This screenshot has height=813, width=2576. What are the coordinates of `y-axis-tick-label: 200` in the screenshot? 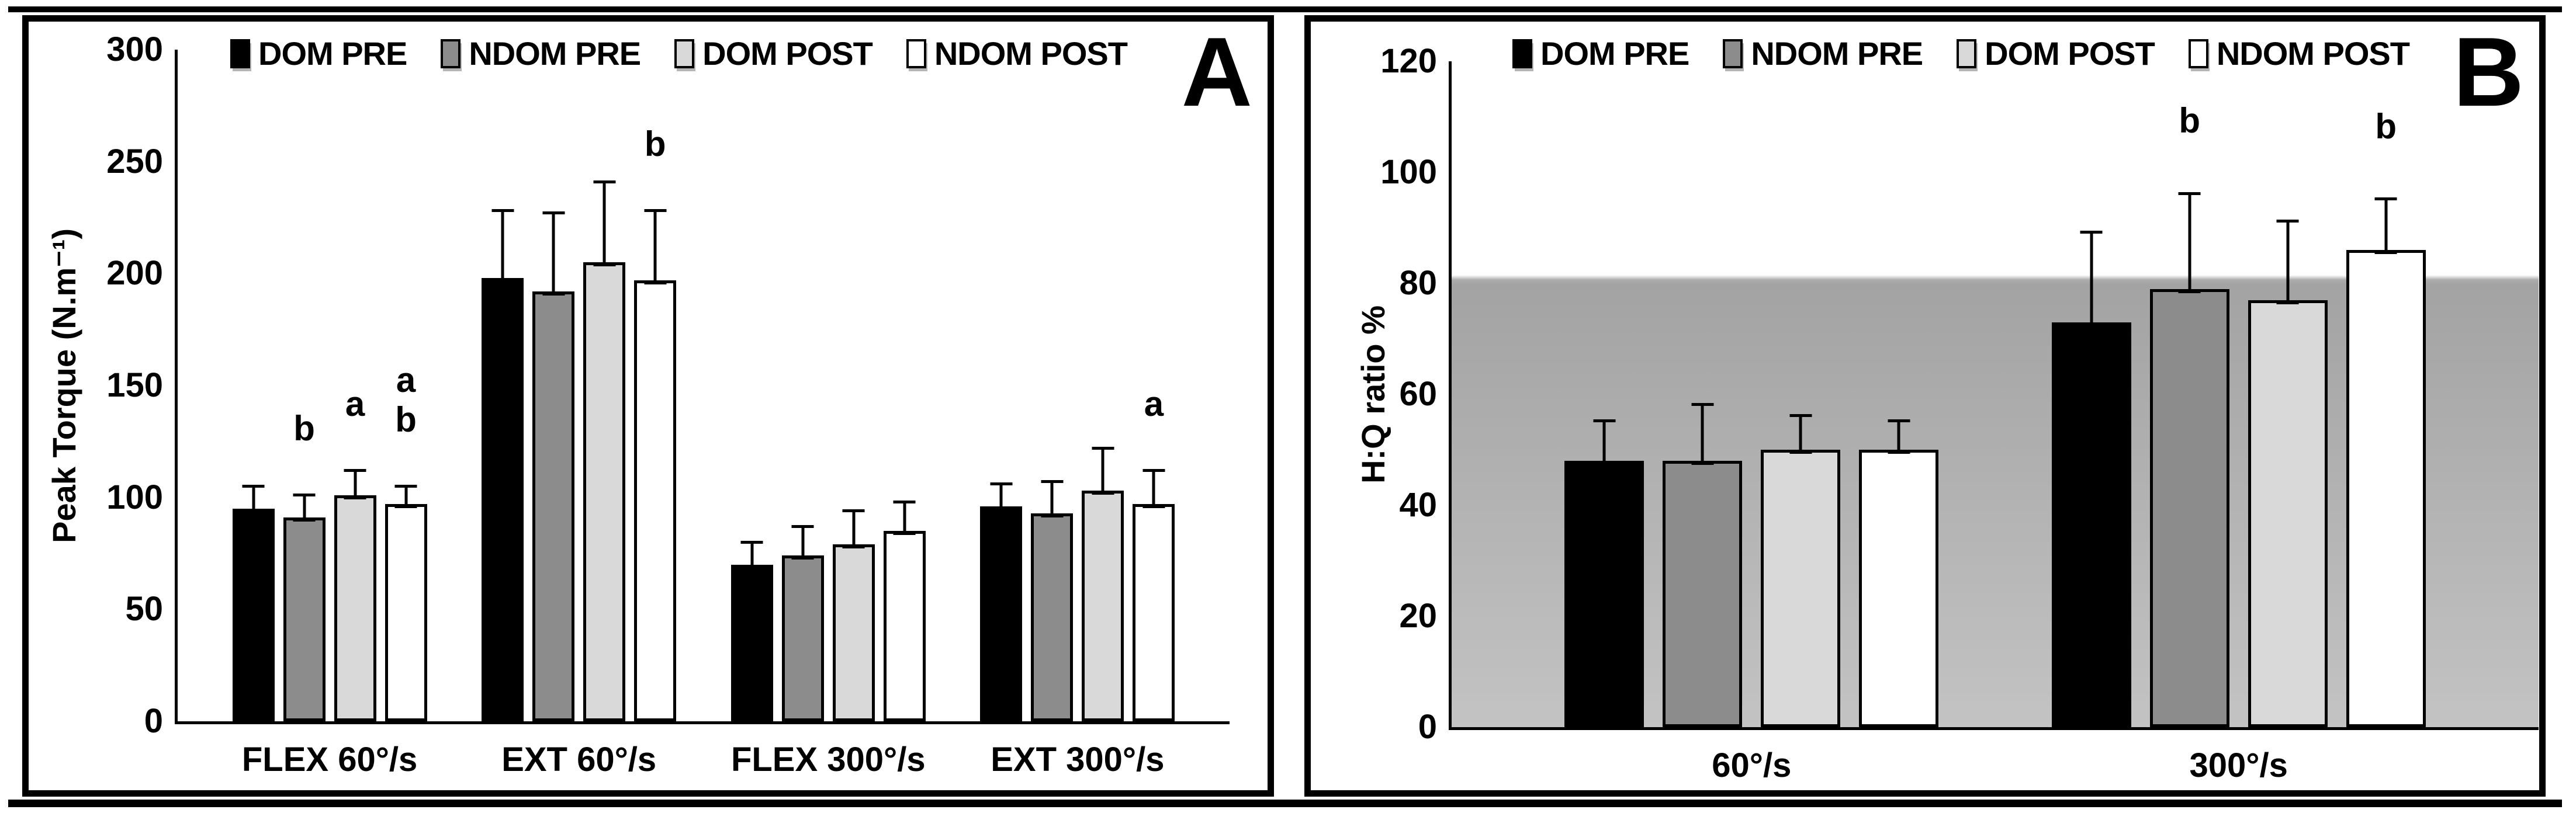 It's located at (134, 273).